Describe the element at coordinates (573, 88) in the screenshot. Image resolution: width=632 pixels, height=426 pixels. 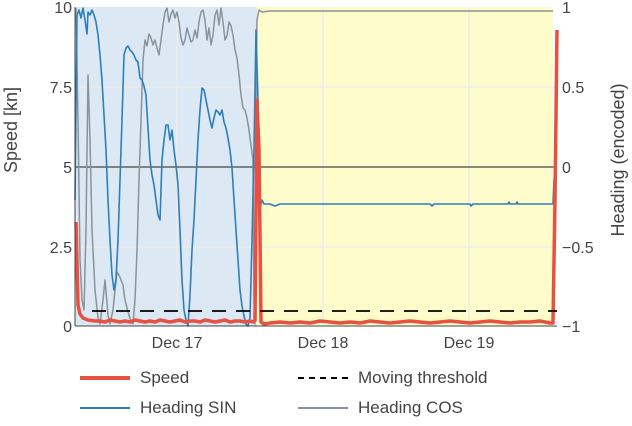
I see `right-tick-0-5: 0.5` at that location.